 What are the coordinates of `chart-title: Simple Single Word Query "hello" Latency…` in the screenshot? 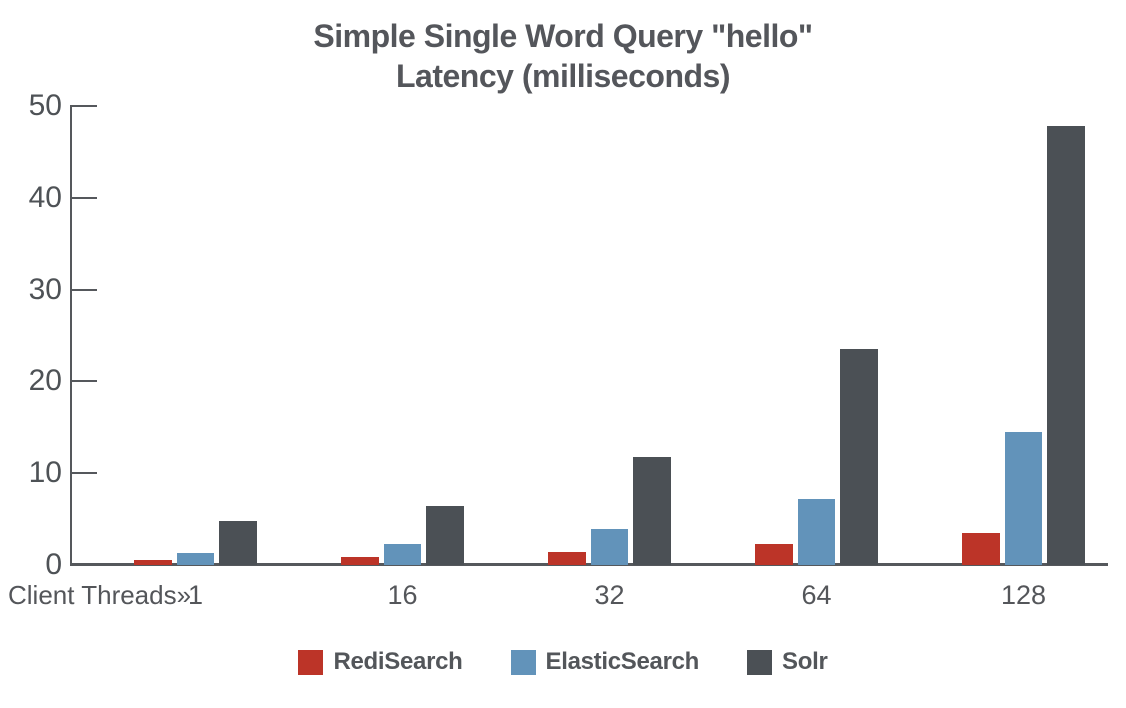 It's located at (563, 56).